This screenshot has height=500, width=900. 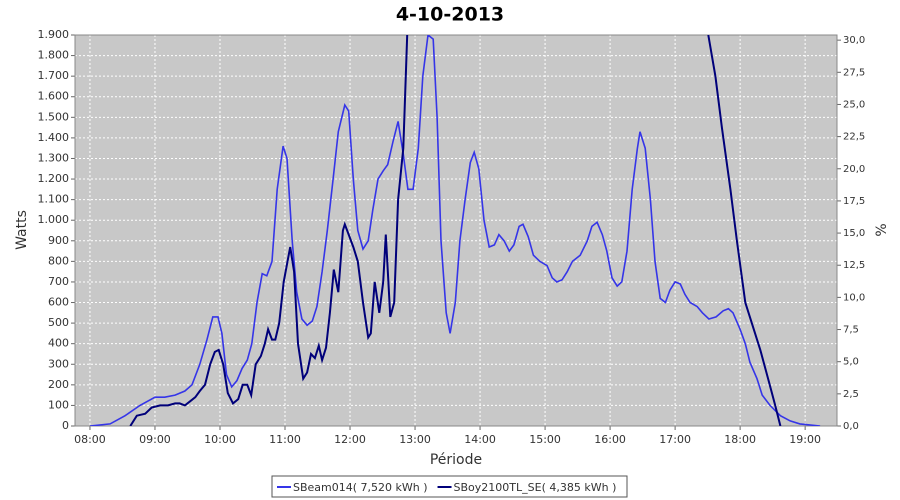 What do you see at coordinates (854, 40) in the screenshot?
I see `y2-tick-label: 30,0` at bounding box center [854, 40].